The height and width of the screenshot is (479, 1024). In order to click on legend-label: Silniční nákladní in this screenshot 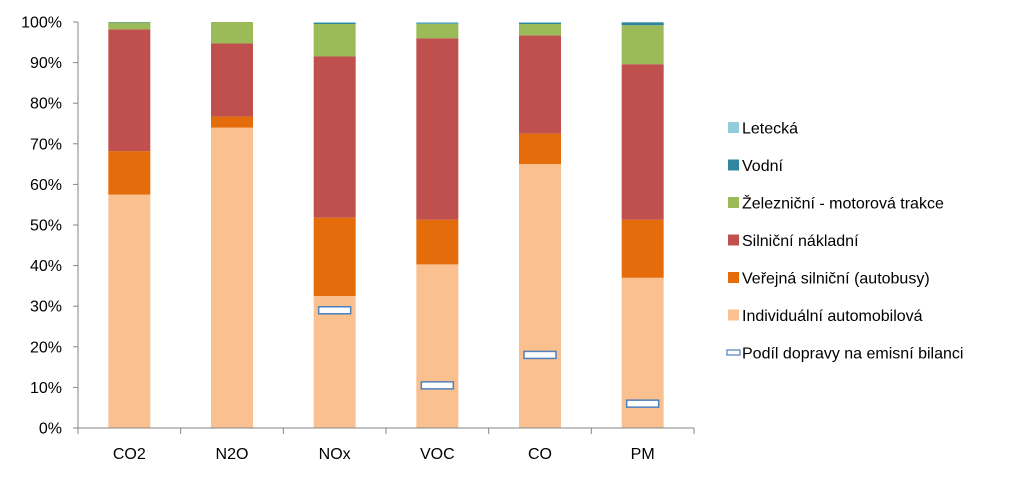, I will do `click(800, 241)`.